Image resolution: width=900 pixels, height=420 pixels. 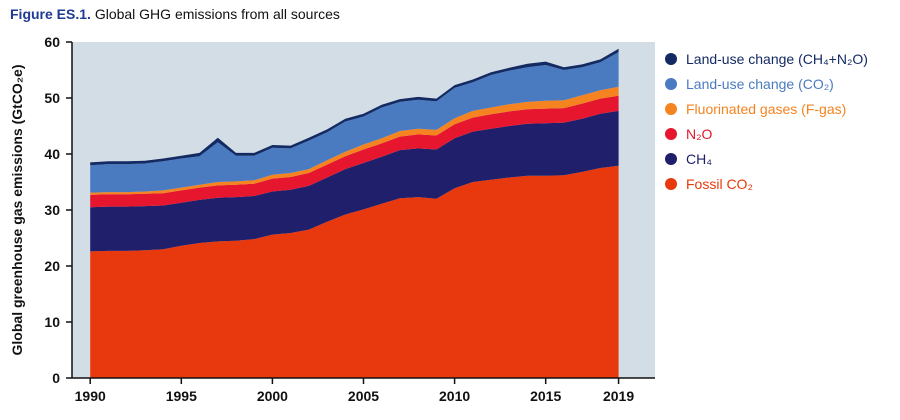 What do you see at coordinates (90, 396) in the screenshot?
I see `x-tick-label: 1990` at bounding box center [90, 396].